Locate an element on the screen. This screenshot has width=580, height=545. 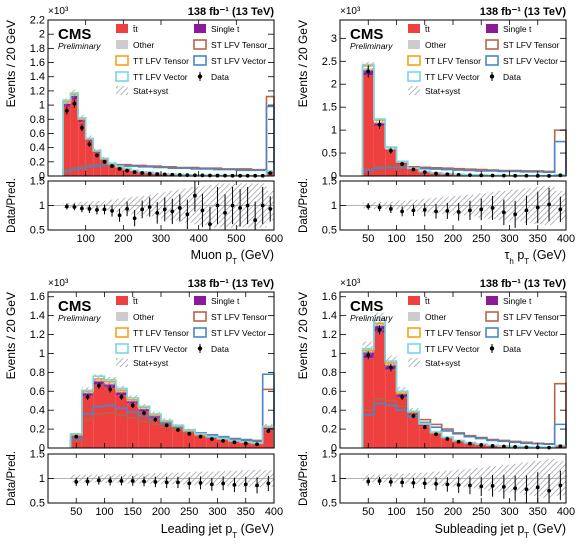
ratio-y-tick-label: 1.5 is located at coordinates (37, 455).